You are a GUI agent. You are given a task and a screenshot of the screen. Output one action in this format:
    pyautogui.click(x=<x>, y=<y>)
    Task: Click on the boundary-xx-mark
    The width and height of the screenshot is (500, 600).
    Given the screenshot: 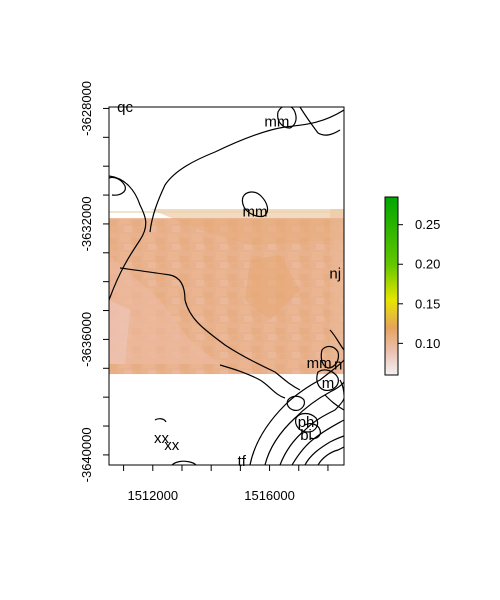 What is the action you would take?
    pyautogui.click(x=160, y=420)
    